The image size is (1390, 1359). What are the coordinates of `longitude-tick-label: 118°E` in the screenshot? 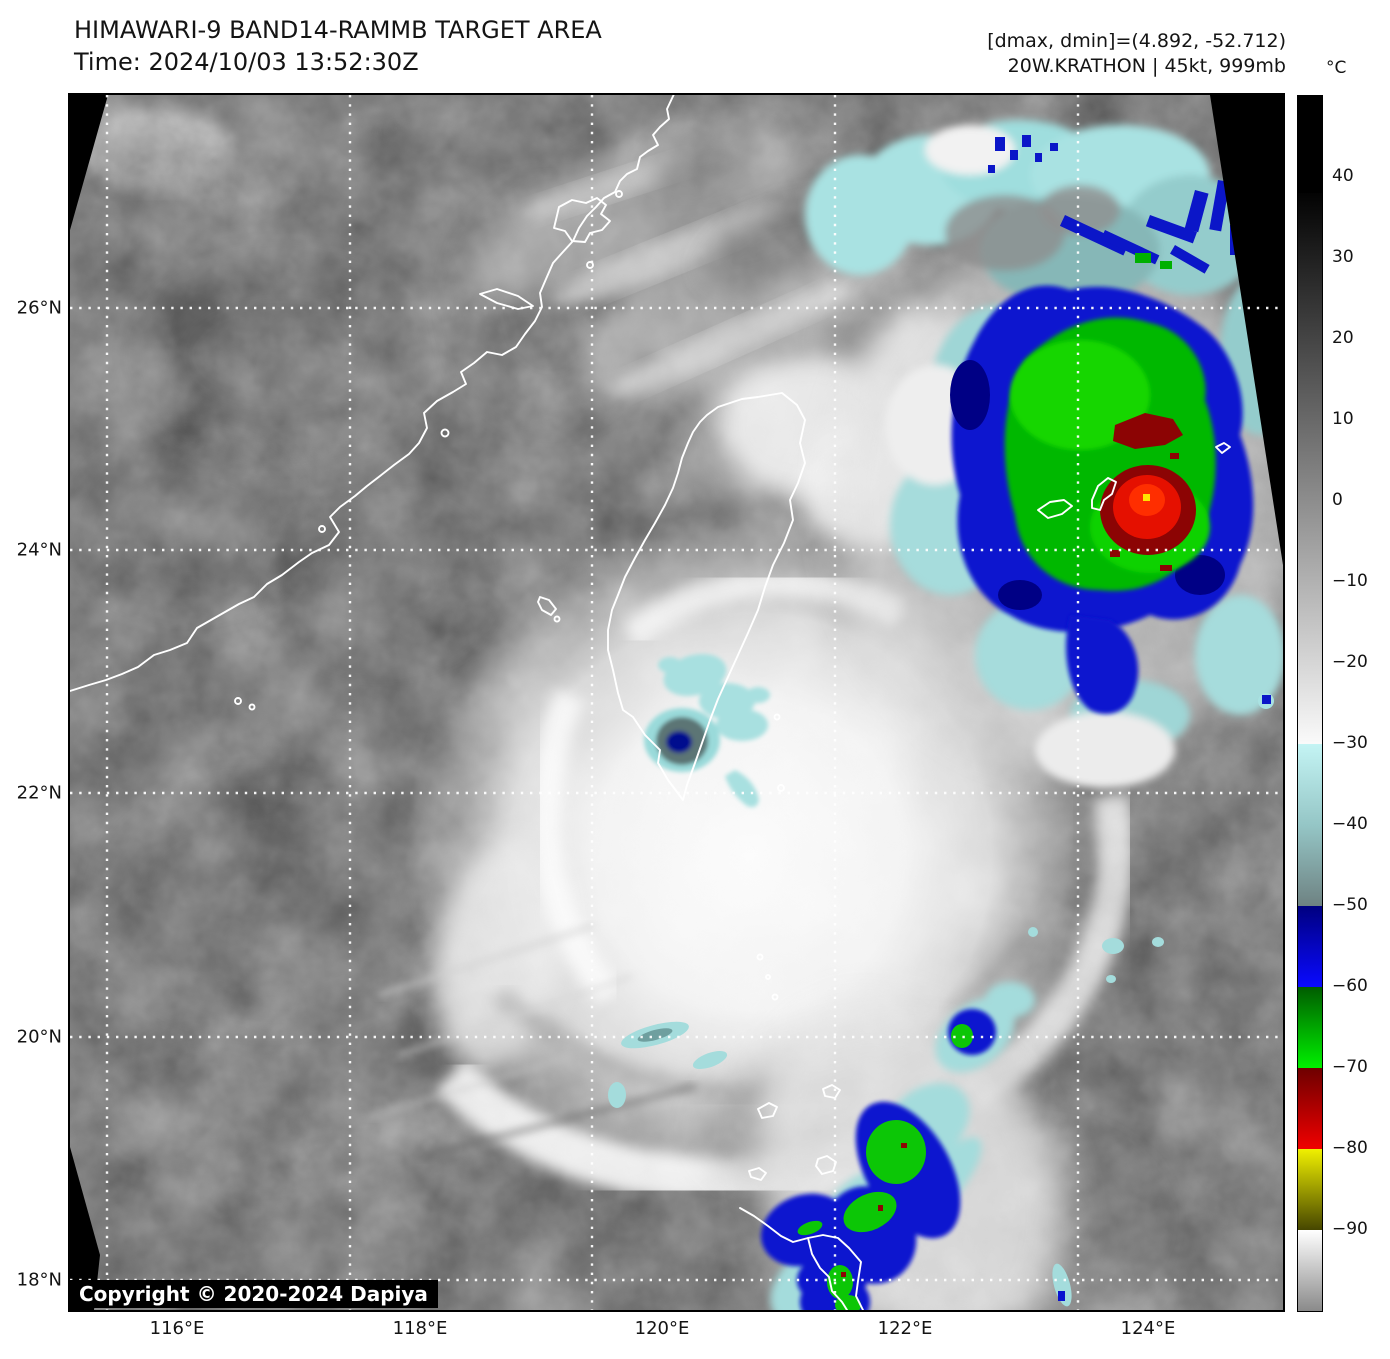 It's located at (420, 1328).